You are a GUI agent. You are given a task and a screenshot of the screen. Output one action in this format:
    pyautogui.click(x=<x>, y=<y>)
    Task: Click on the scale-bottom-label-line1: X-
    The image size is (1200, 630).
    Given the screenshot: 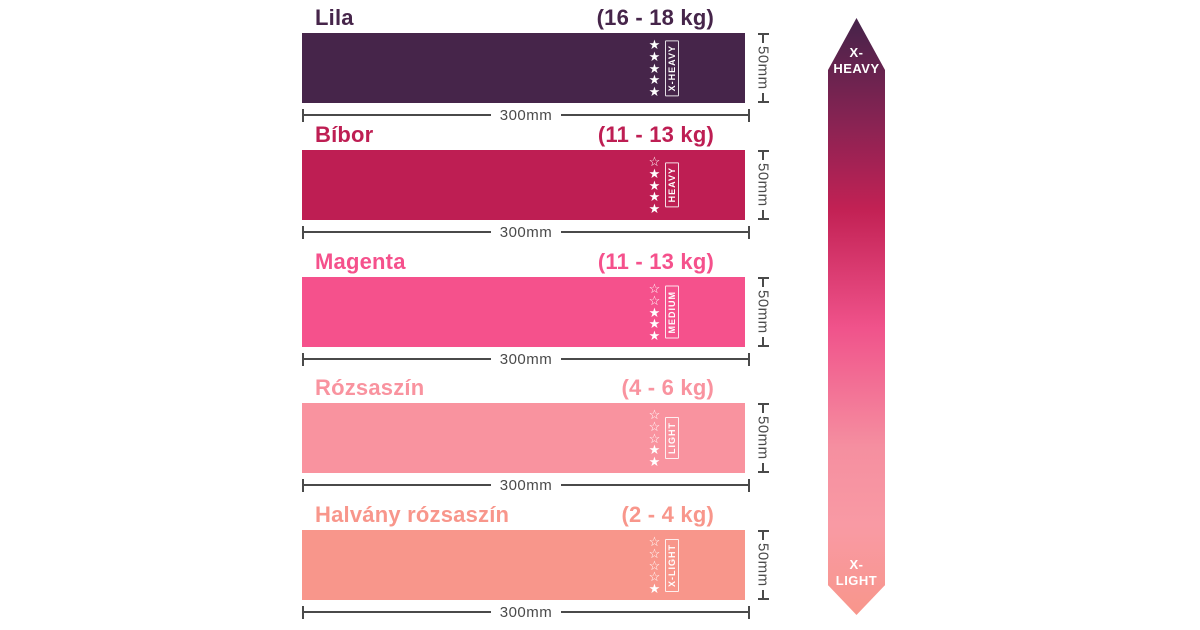 What is the action you would take?
    pyautogui.click(x=856, y=564)
    